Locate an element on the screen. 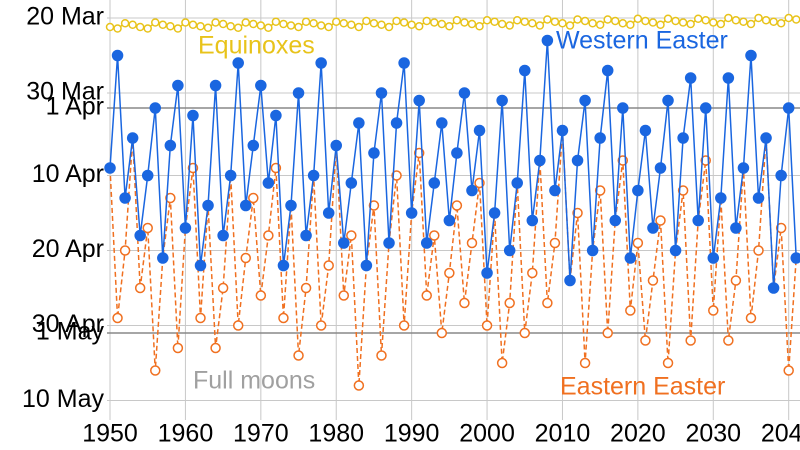 The height and width of the screenshot is (450, 800). legend-label: Western Easter is located at coordinates (642, 41).